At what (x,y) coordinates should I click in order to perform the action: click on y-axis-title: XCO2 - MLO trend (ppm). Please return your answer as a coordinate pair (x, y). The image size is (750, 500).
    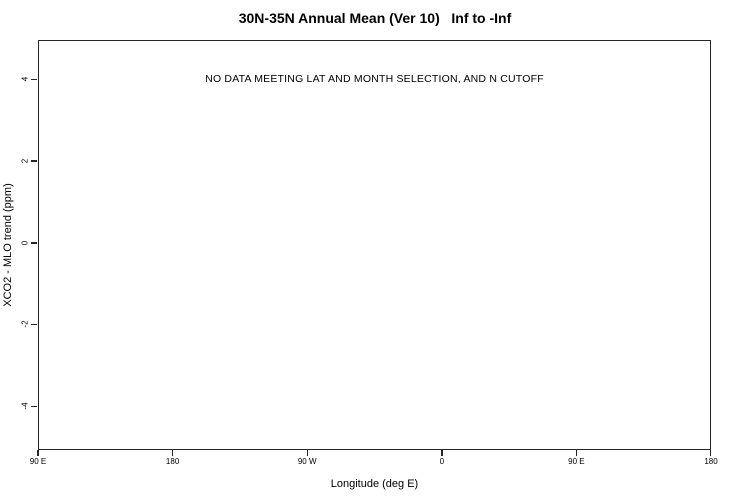
    Looking at the image, I should click on (8, 245).